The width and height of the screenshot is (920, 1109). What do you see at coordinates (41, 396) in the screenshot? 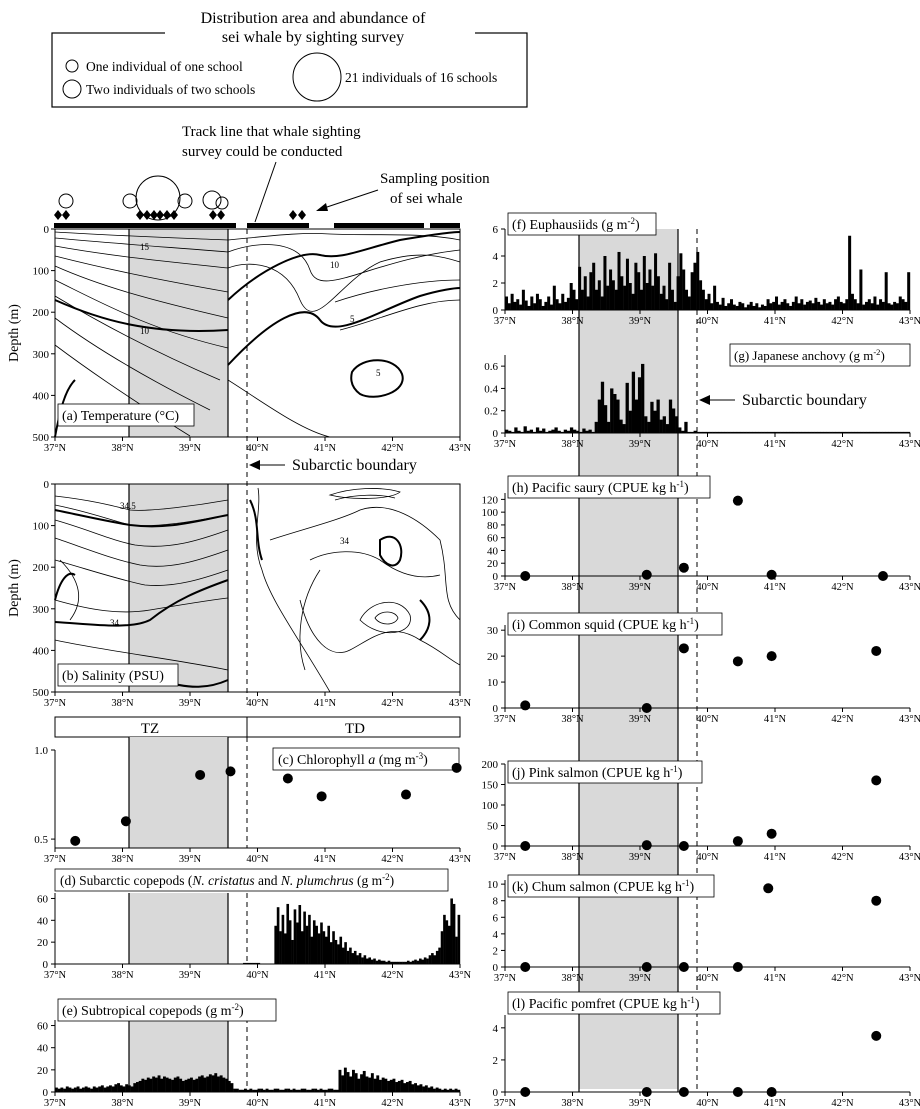
I see `depth-tick-label: 400` at bounding box center [41, 396].